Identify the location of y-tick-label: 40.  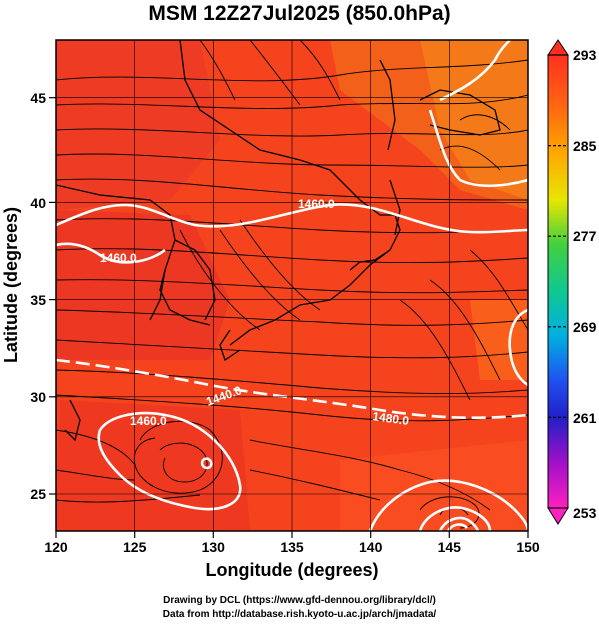
(38, 203).